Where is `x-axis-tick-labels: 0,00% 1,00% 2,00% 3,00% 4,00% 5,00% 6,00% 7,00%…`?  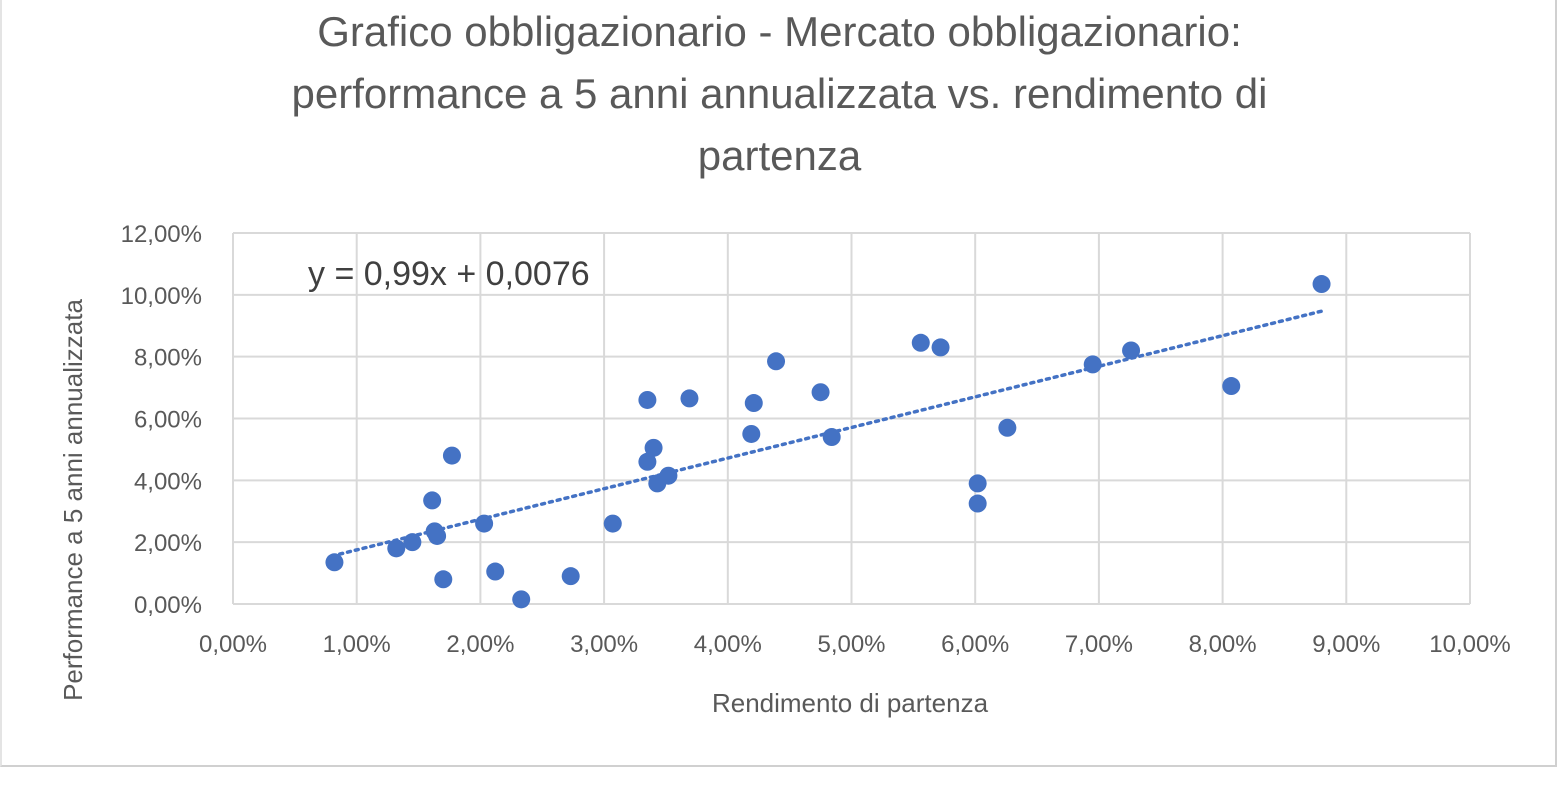 x-axis-tick-labels: 0,00% 1,00% 2,00% 3,00% 4,00% 5,00% 6,00% 7,00%… is located at coordinates (855, 644).